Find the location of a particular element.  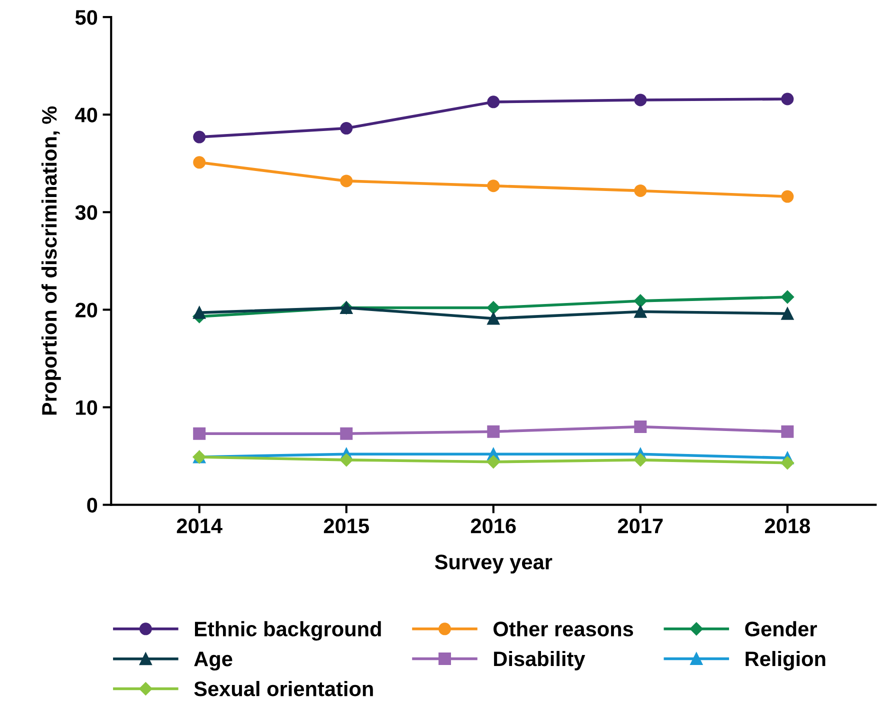

legend-label: Gender is located at coordinates (781, 628).